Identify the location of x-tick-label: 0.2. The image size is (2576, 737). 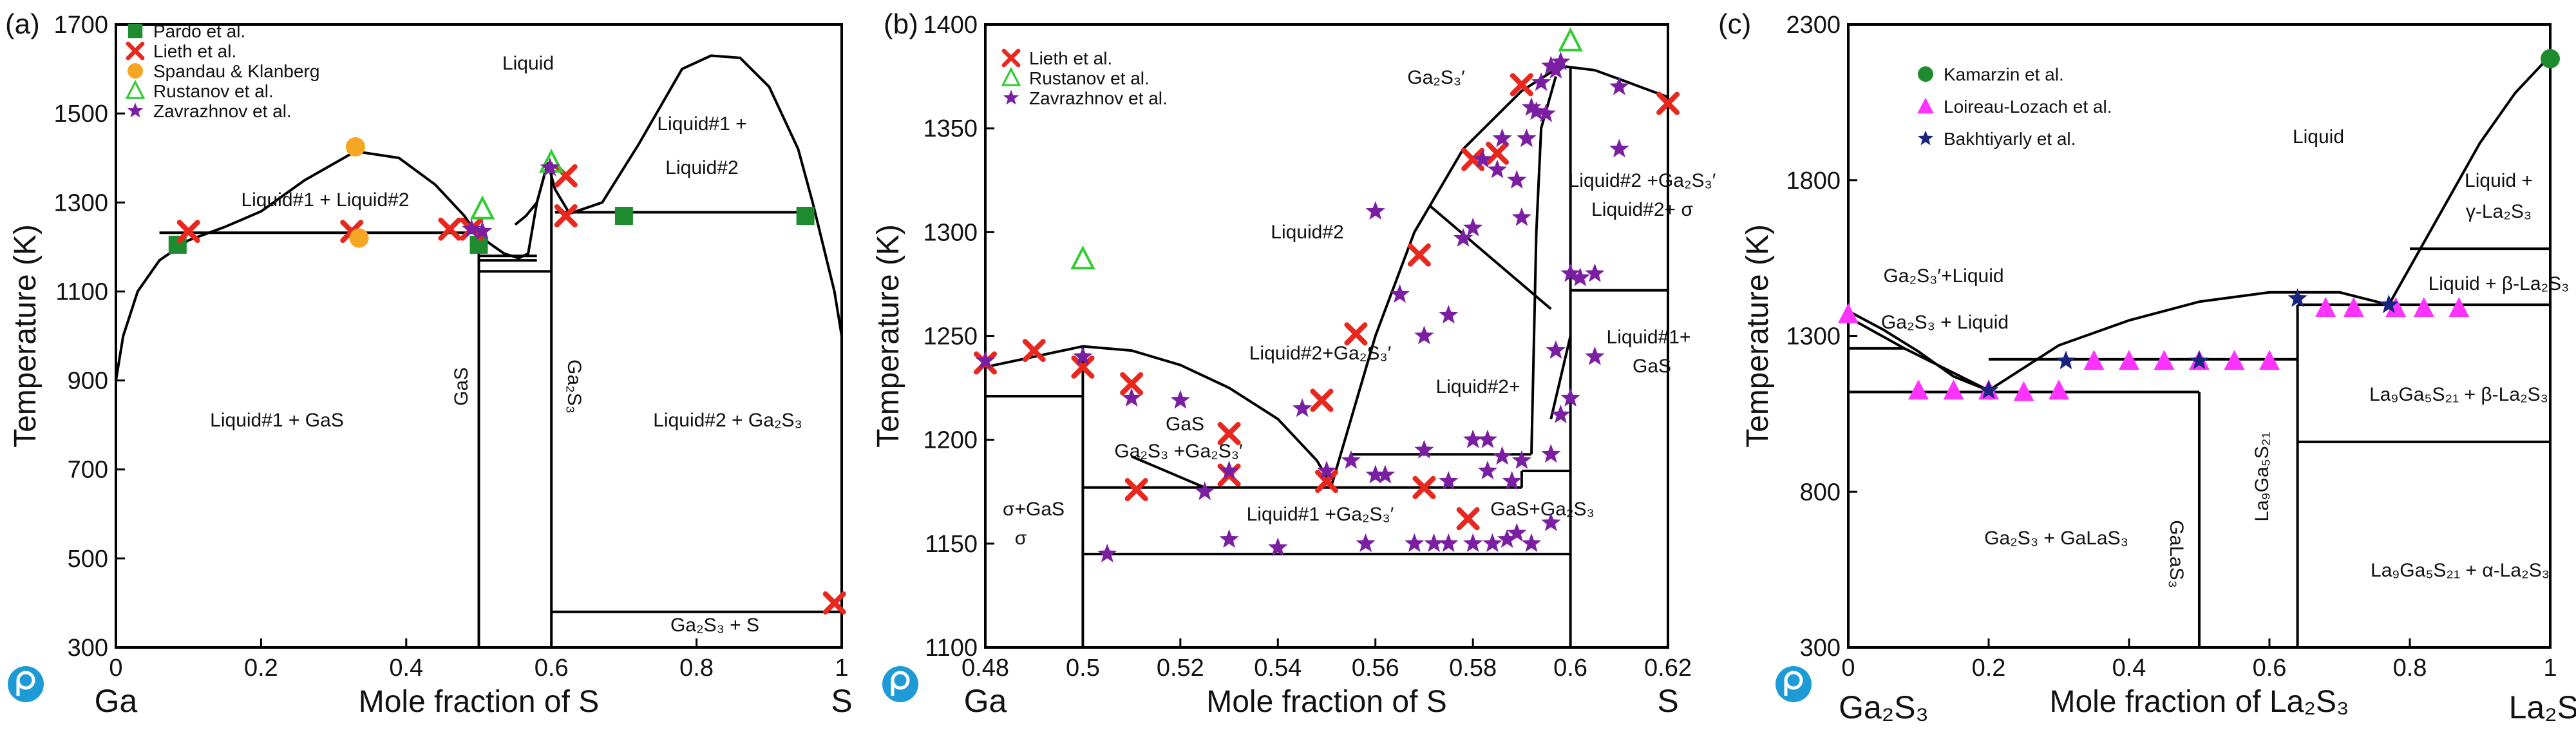
(261, 668).